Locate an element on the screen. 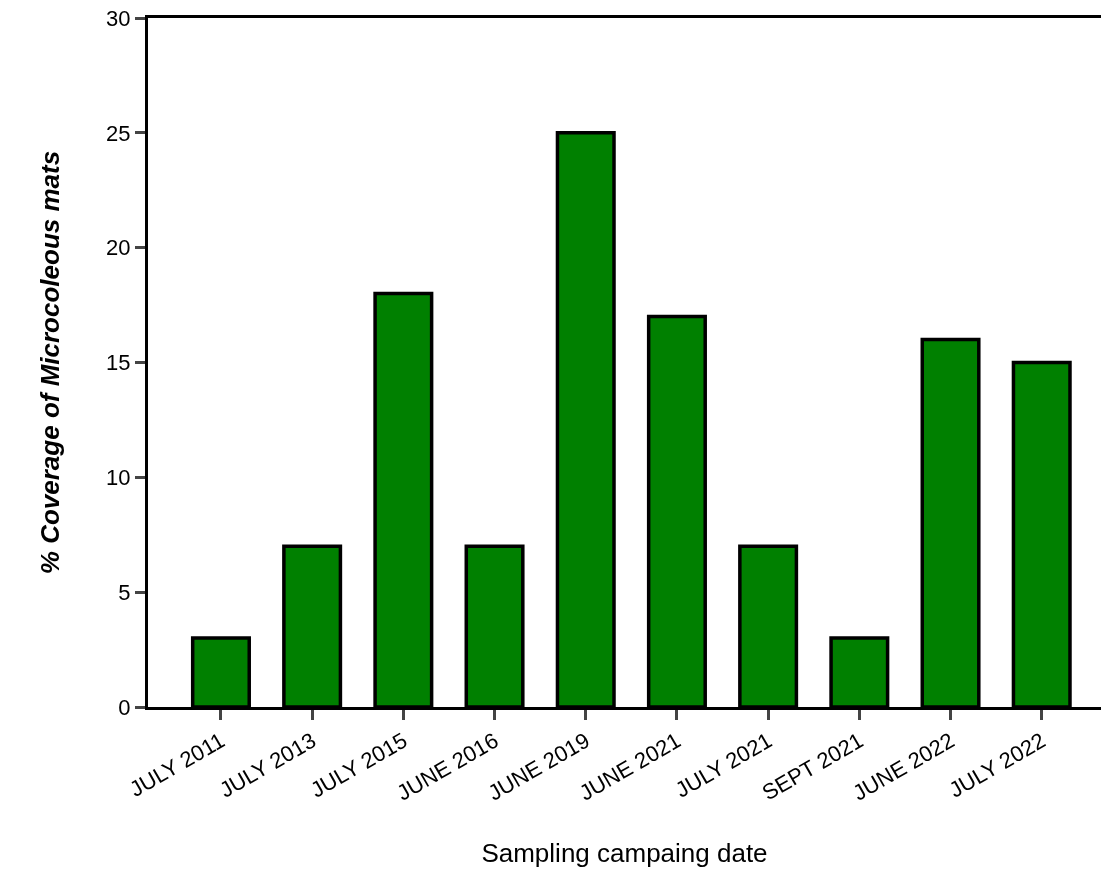 Image resolution: width=1103 pixels, height=887 pixels. y-tick-label: 20 is located at coordinates (118, 248).